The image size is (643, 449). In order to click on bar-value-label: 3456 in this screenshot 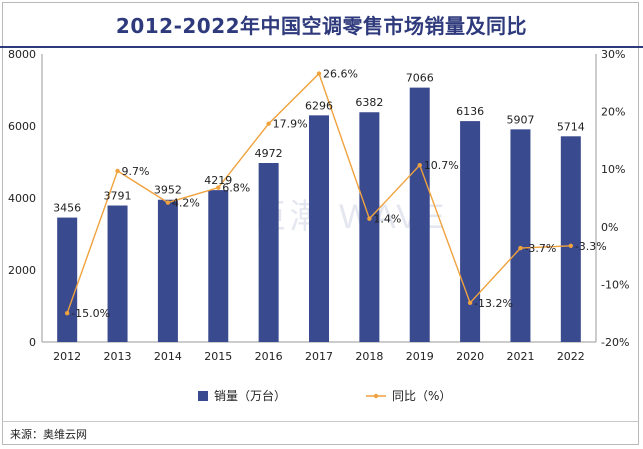, I will do `click(67, 208)`.